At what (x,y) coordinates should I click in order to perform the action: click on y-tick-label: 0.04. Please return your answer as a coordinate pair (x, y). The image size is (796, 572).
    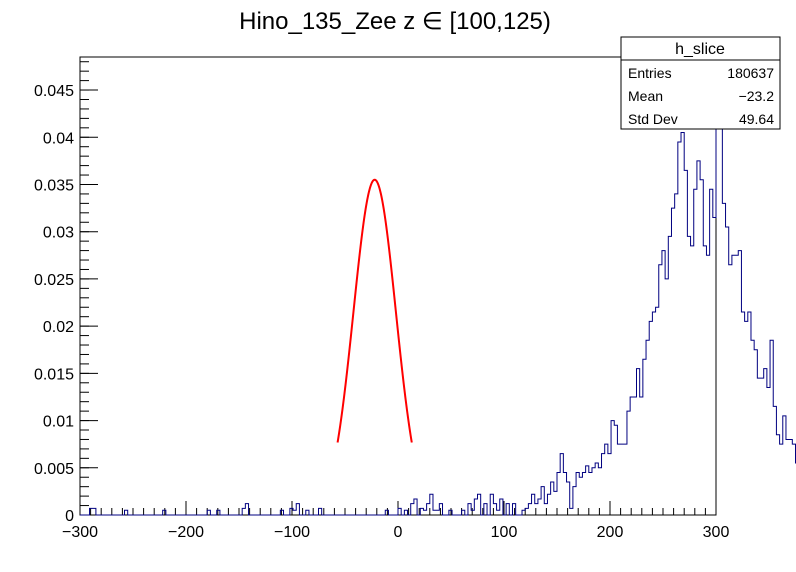
    Looking at the image, I should click on (58, 138).